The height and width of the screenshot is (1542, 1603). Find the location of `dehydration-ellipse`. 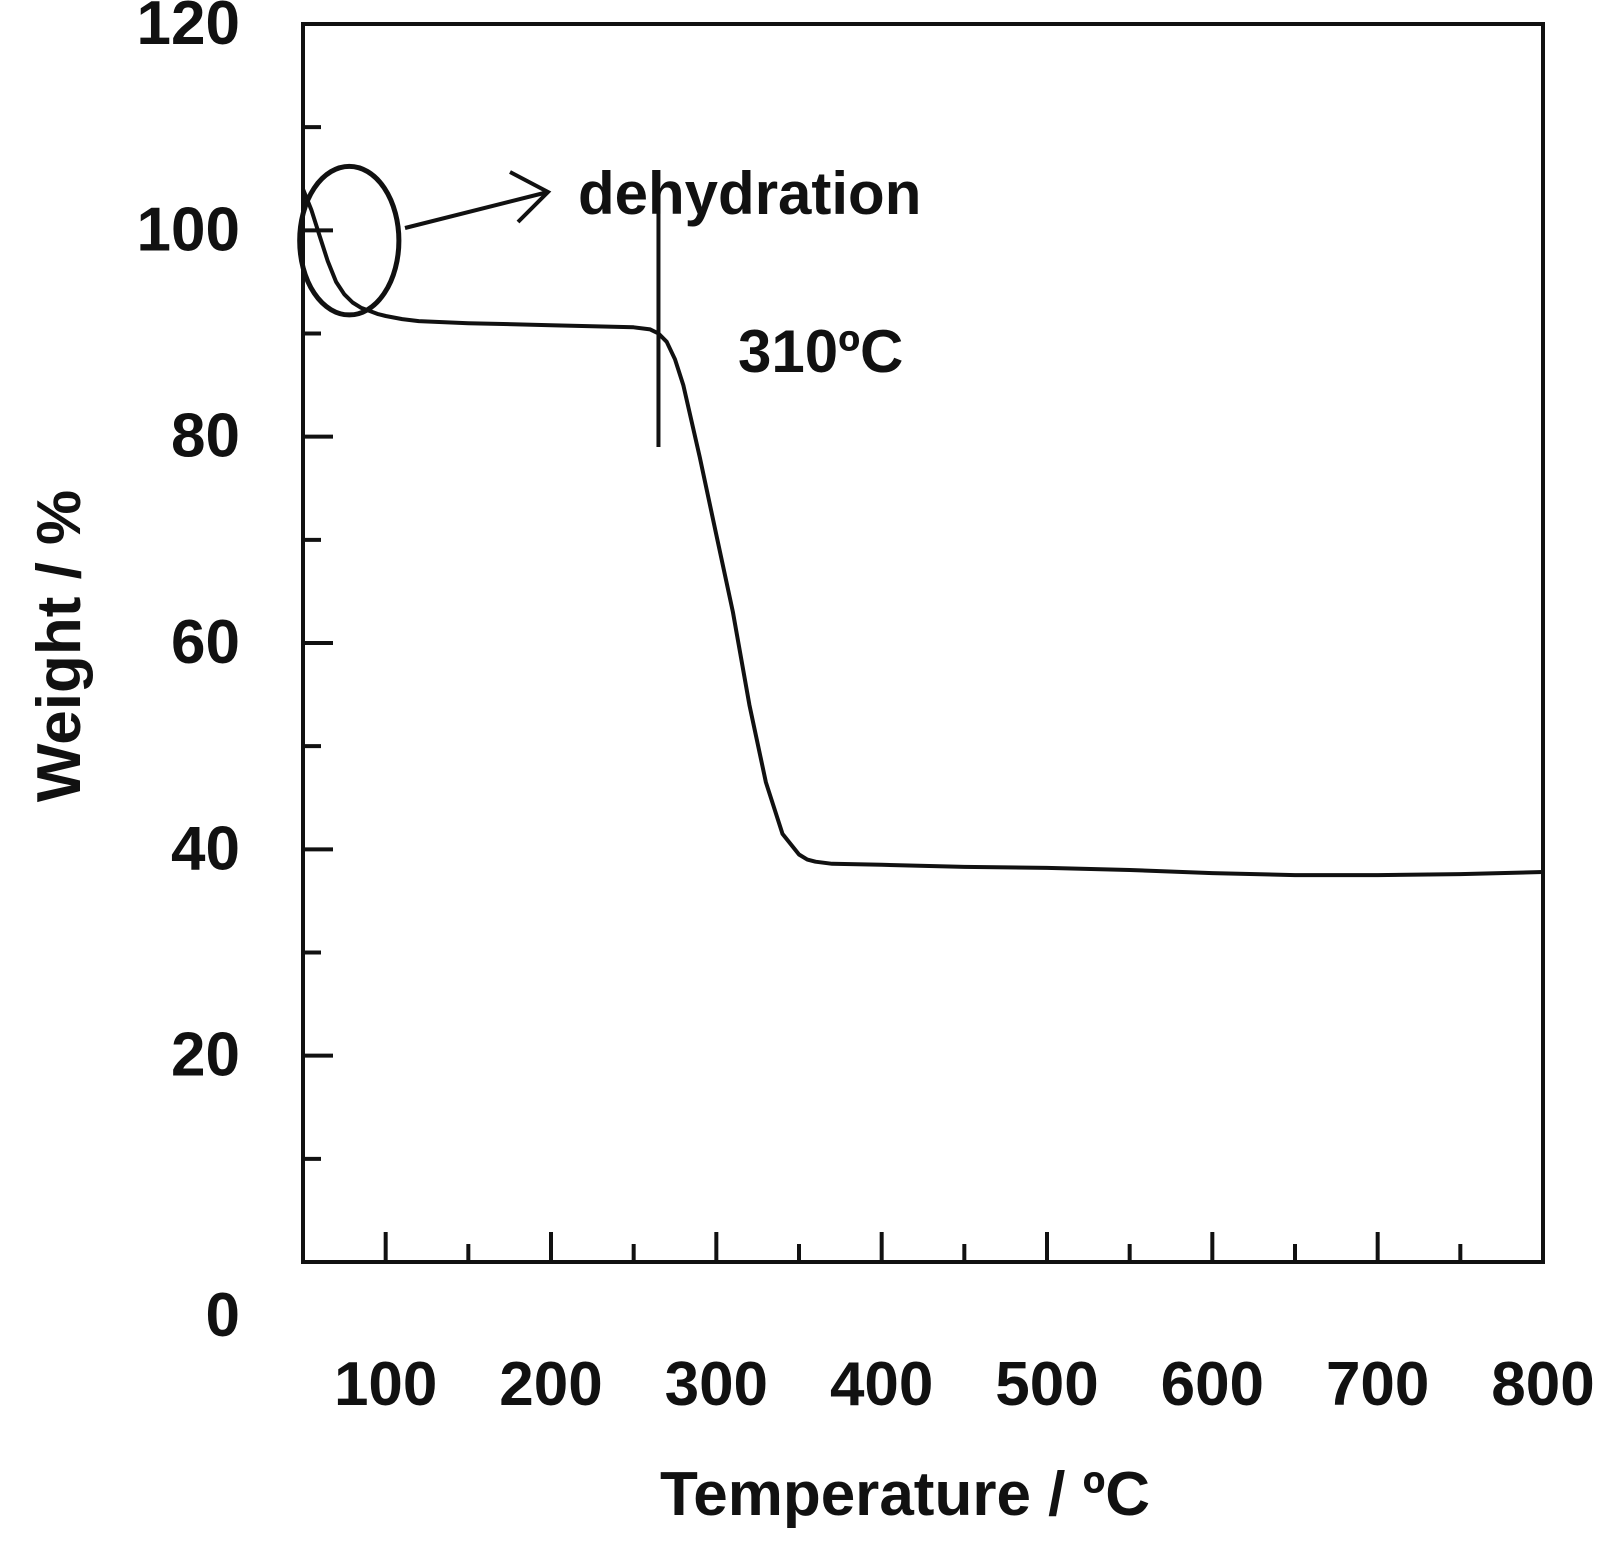

dehydration-ellipse is located at coordinates (349, 240).